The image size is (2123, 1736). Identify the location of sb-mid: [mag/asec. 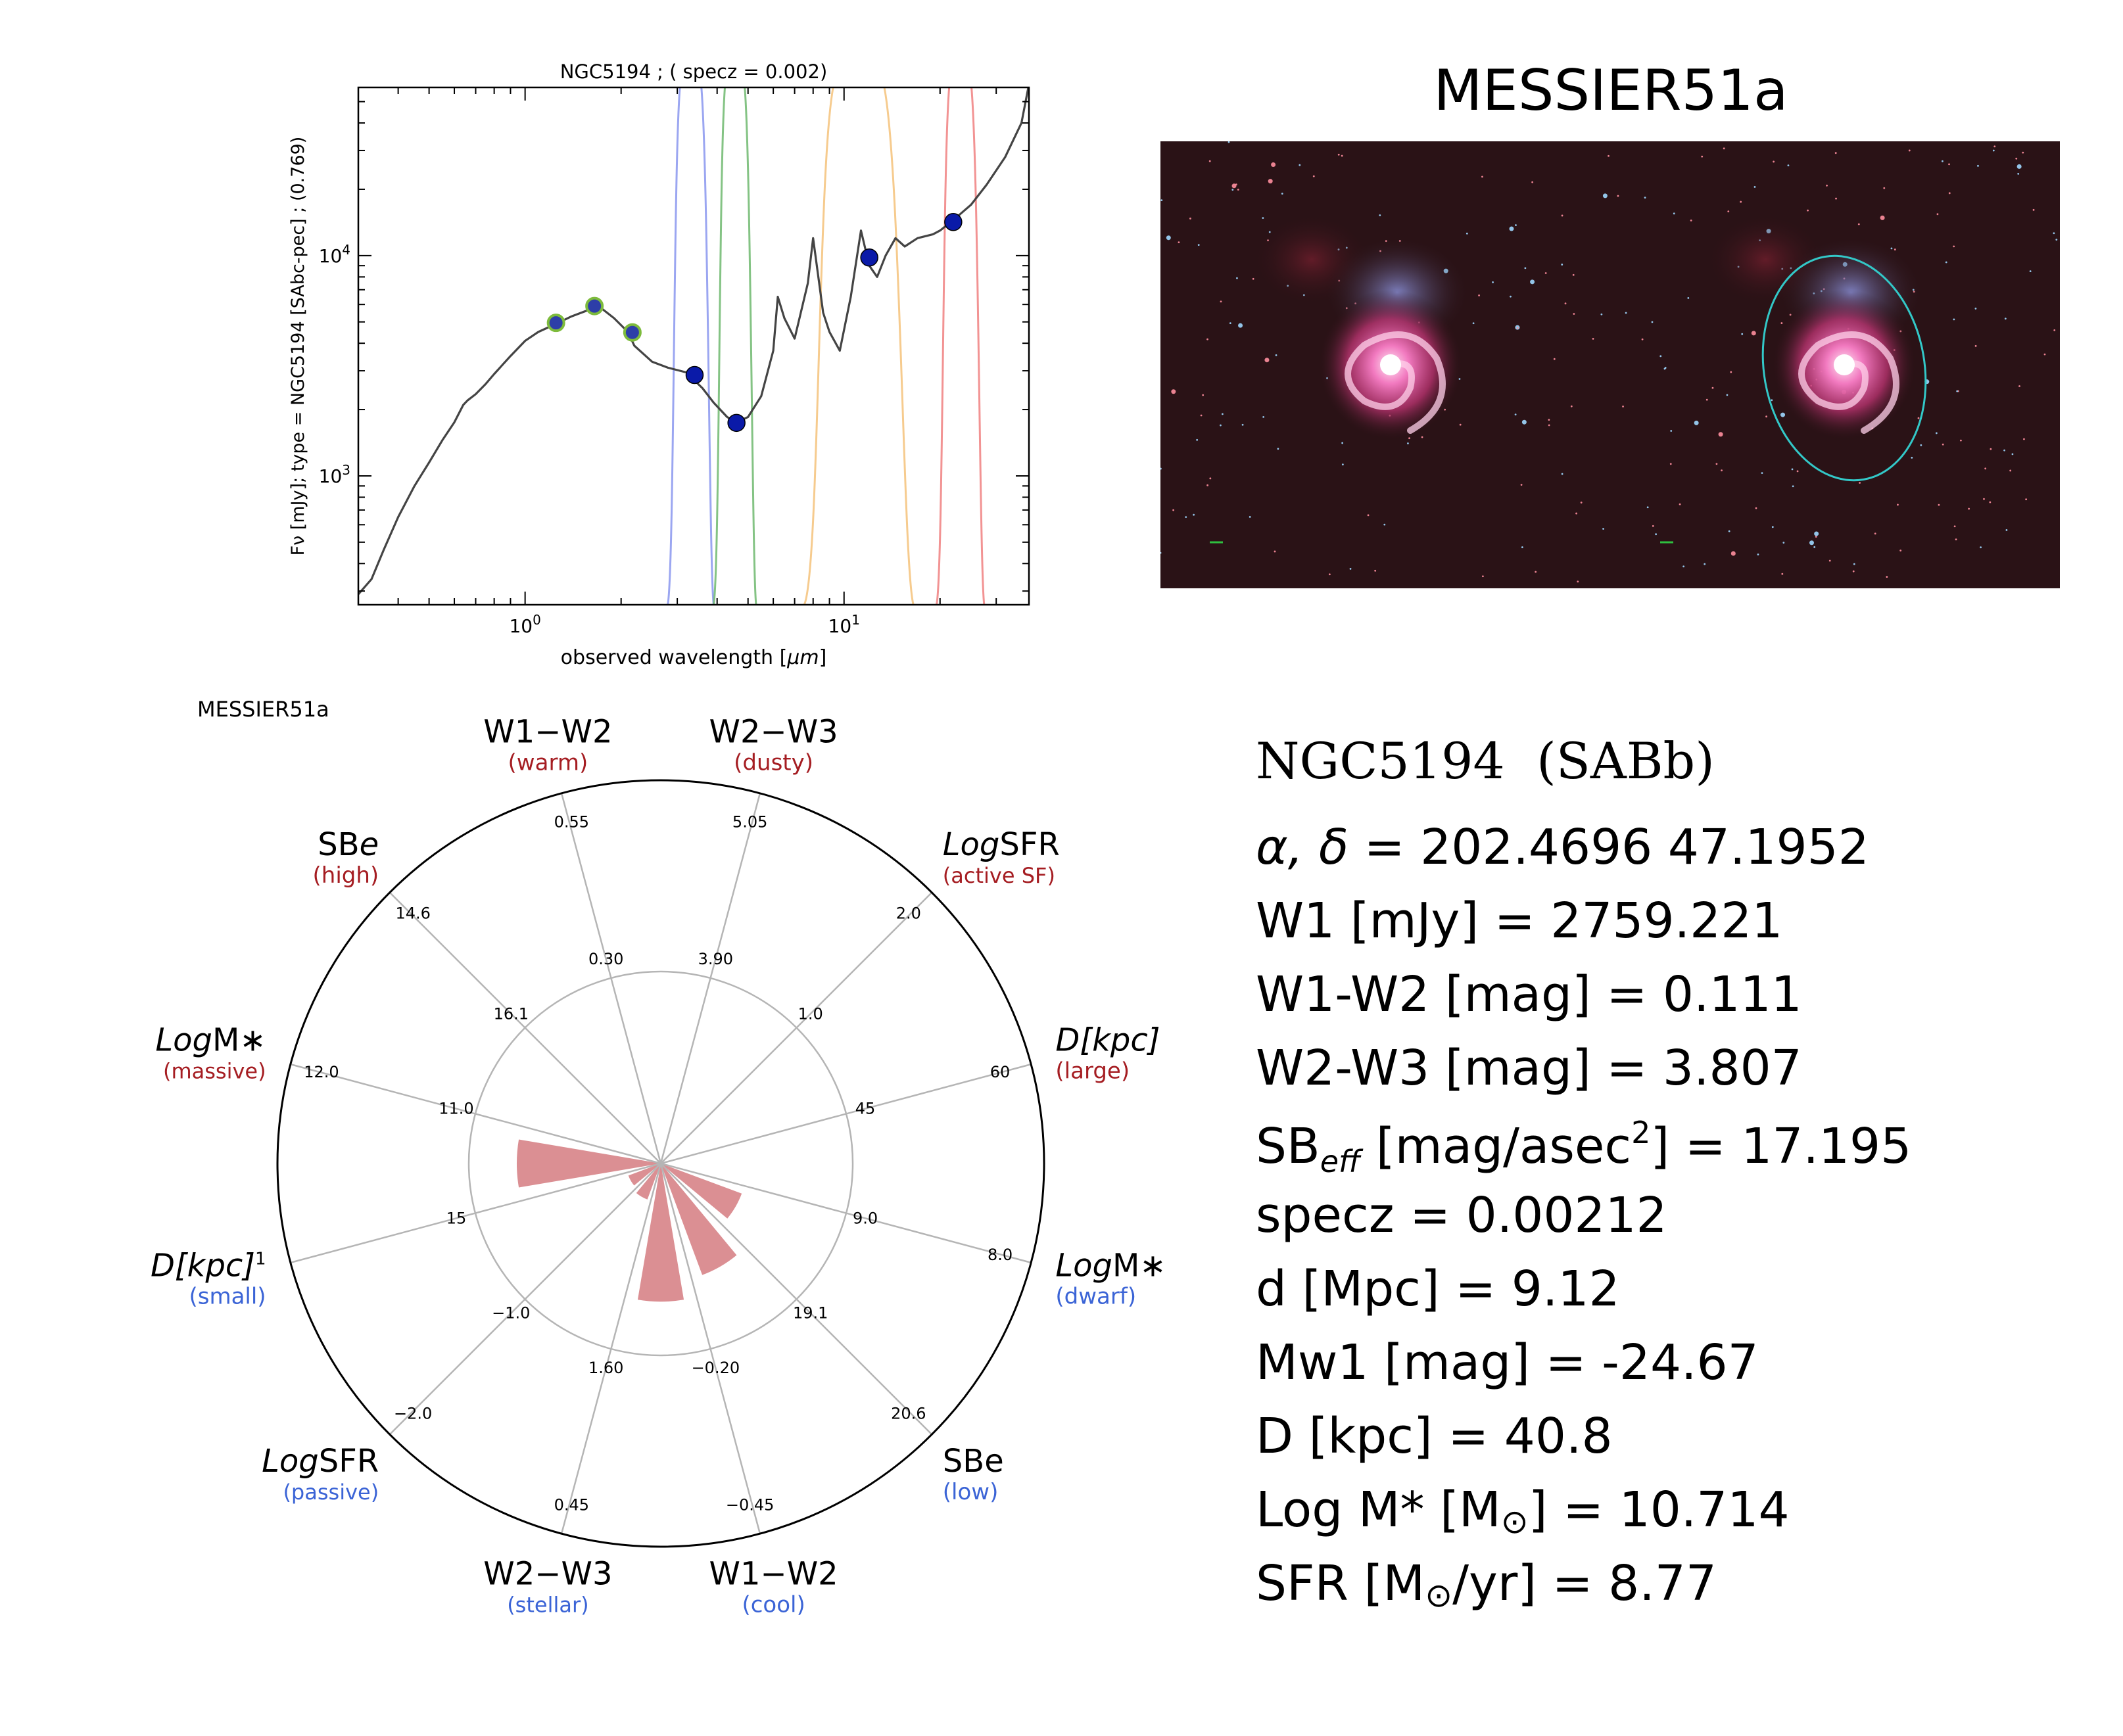
(1496, 1146).